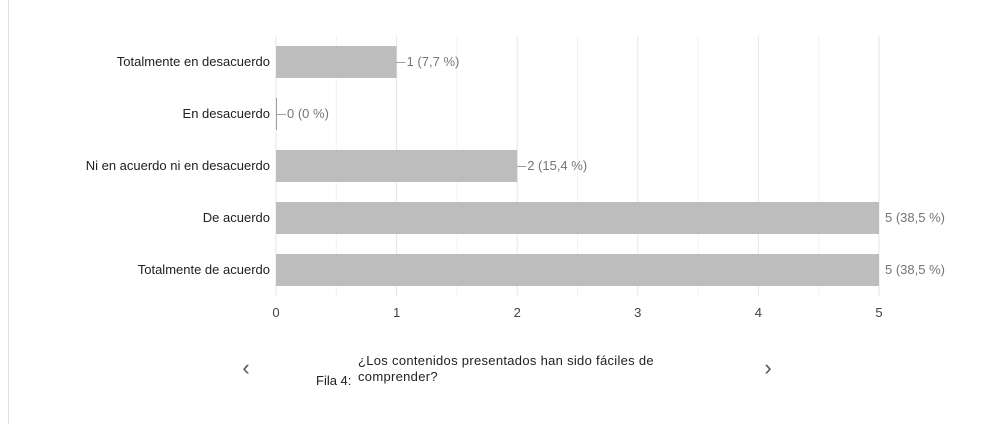 This screenshot has width=982, height=424. Describe the element at coordinates (517, 312) in the screenshot. I see `x-tick-label: 2` at that location.